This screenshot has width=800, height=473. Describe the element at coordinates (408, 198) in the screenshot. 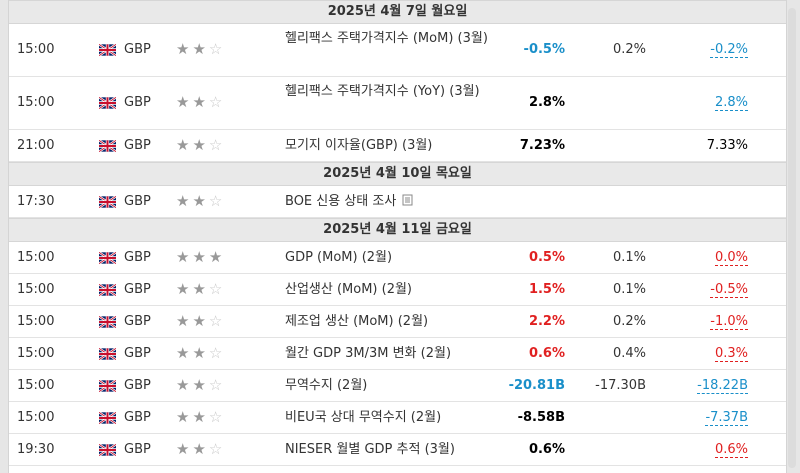

I see `document-icon` at that location.